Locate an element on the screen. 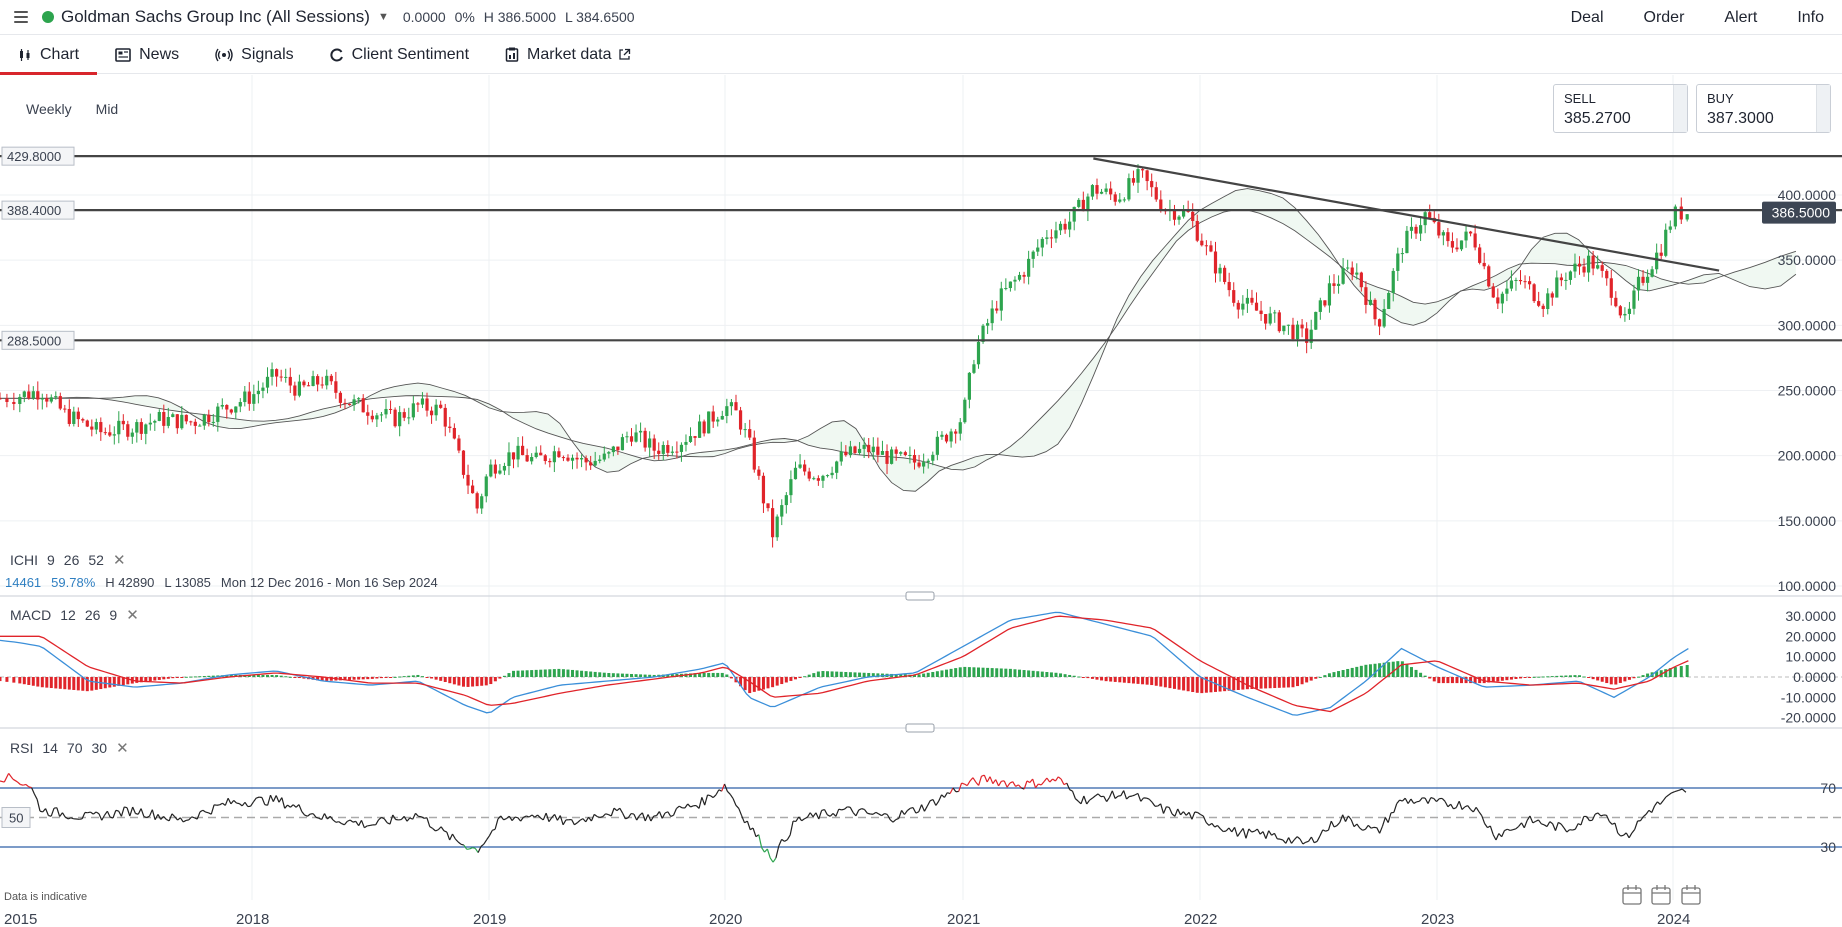  ichimoku-value: Mon 12 Dec 2016 - Mon 16 Sep 2024 is located at coordinates (329, 582).